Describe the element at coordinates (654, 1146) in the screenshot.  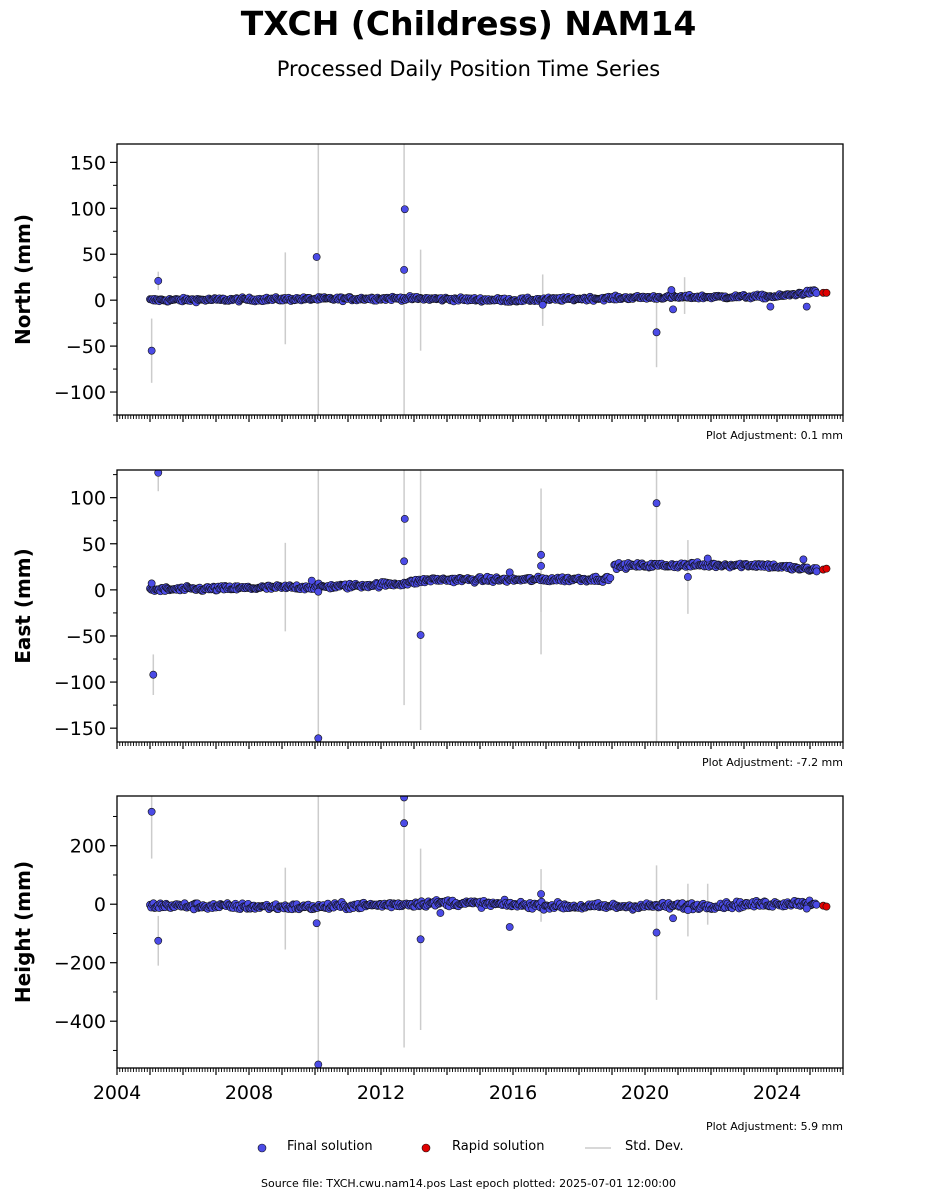
I see `legend-std-label: Std. Dev.` at that location.